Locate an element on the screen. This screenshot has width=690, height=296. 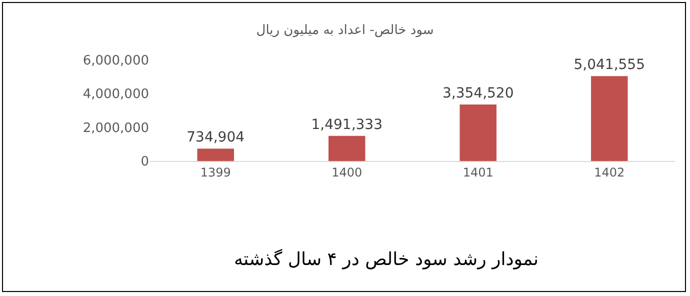
text: نمودار رشد سود خالص در ۴ سال گذشته is located at coordinates (386, 259).